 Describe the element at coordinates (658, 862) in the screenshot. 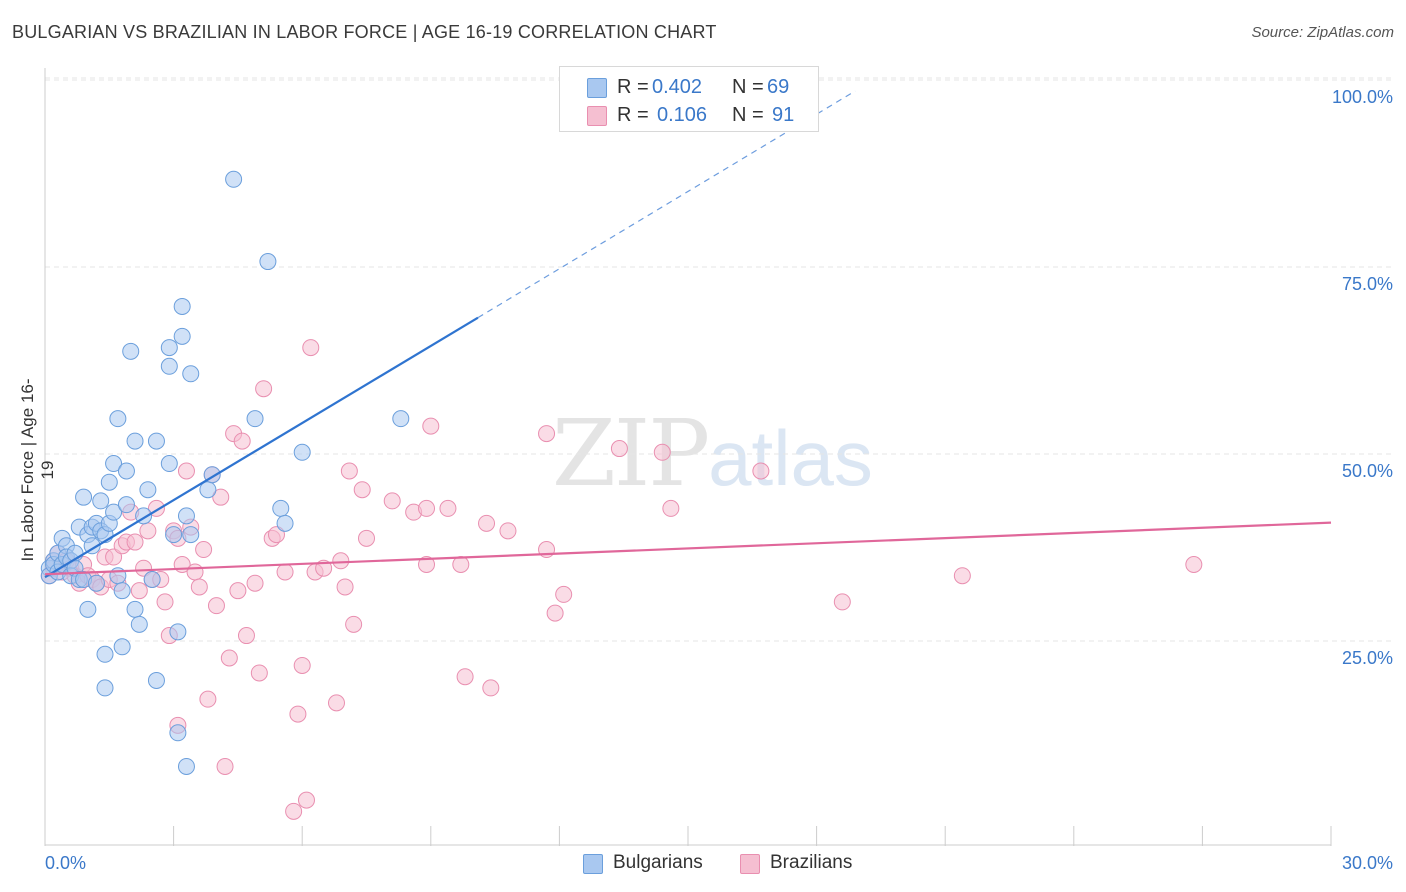

I see `legend-label-bulgarians: Bulgarians` at that location.